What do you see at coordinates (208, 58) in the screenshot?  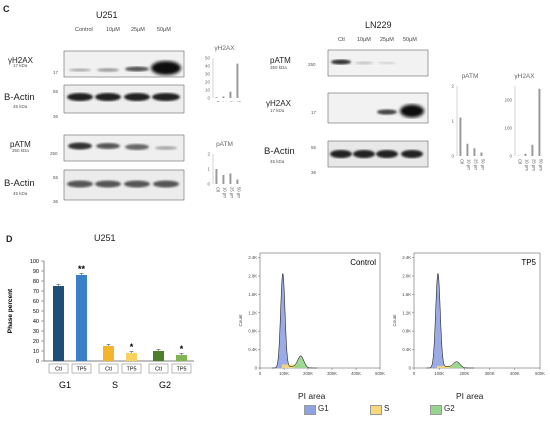 I see `quant-ytick: 50` at bounding box center [208, 58].